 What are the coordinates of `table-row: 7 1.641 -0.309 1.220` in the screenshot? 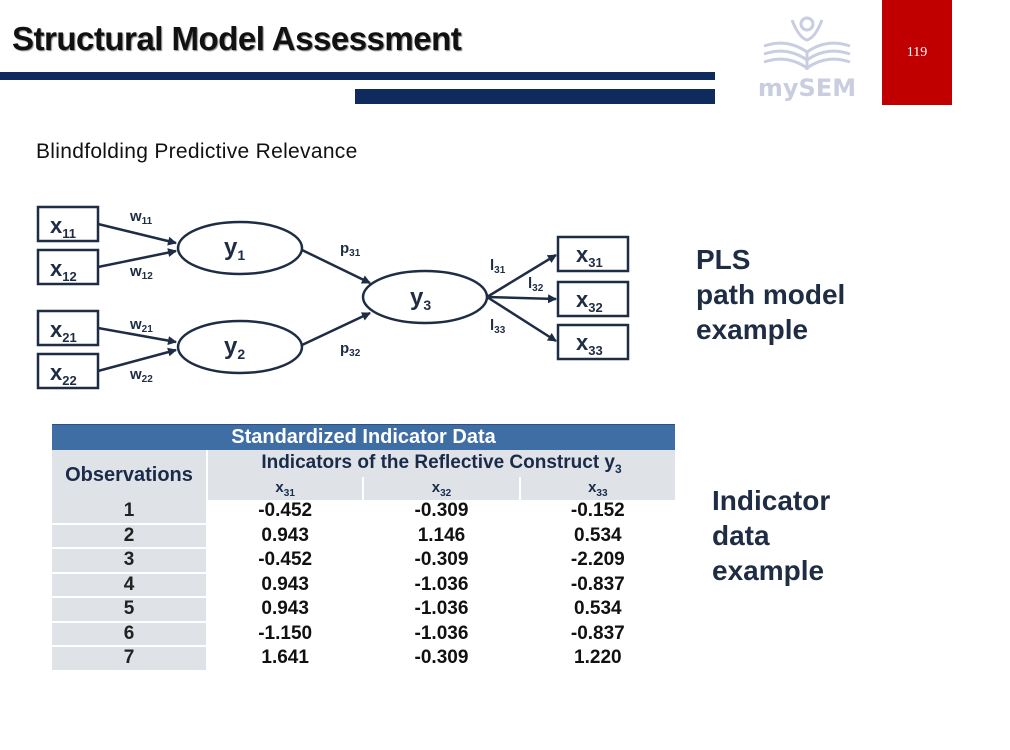 It's located at (363, 659).